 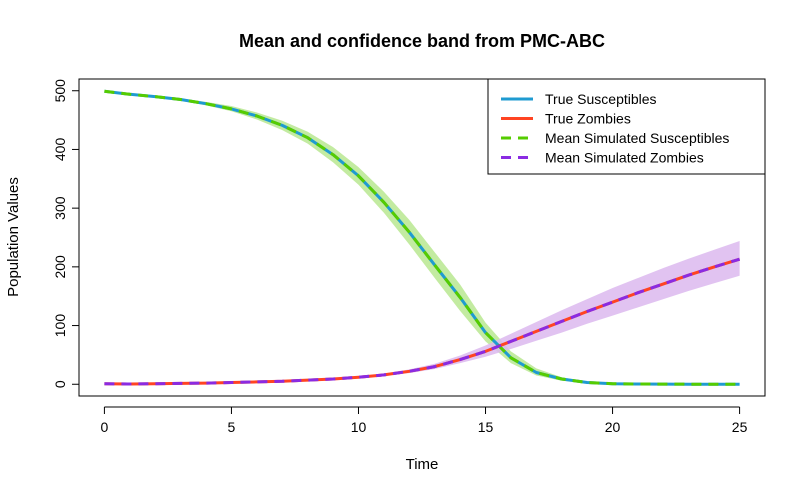 I want to click on y-tick-label-4: 400, so click(x=60, y=150).